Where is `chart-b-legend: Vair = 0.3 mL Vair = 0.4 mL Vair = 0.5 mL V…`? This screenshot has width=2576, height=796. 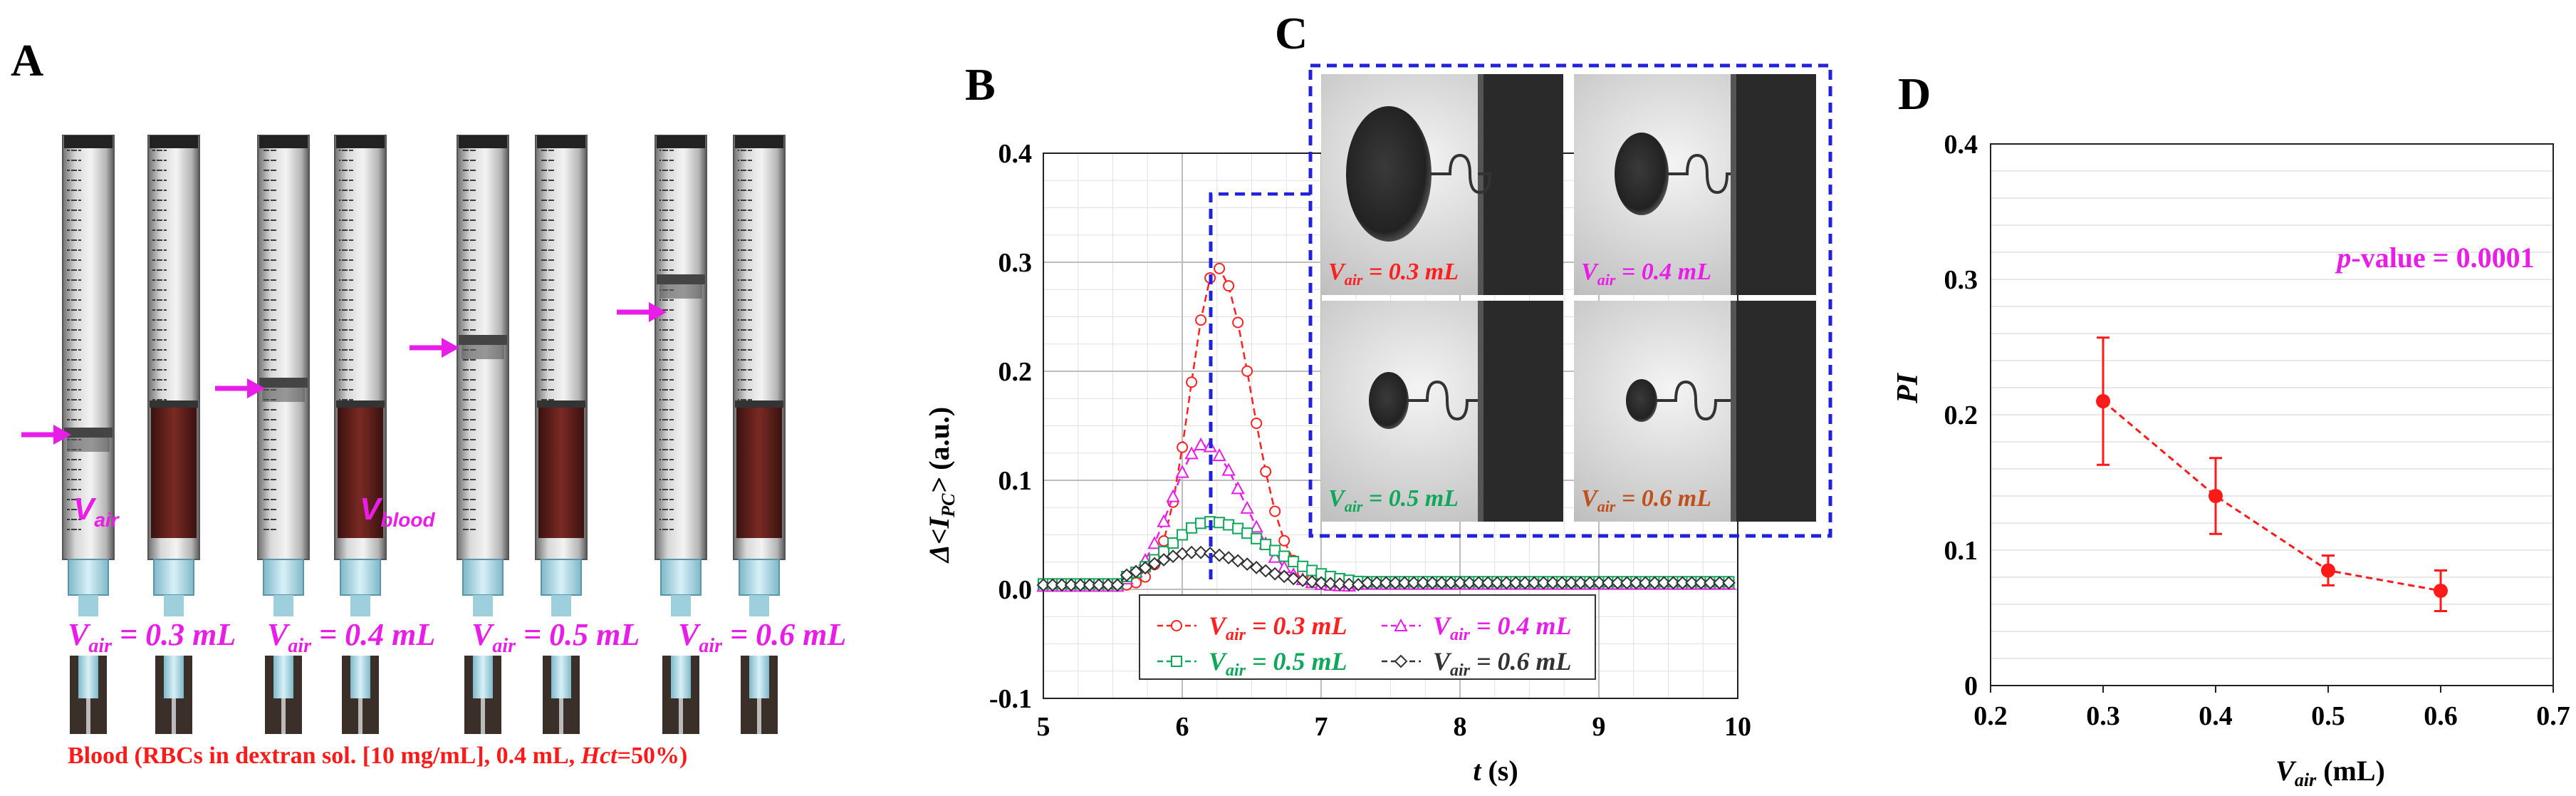 chart-b-legend: Vair = 0.3 mL Vair = 0.4 mL Vair = 0.5 mL V… is located at coordinates (1367, 637).